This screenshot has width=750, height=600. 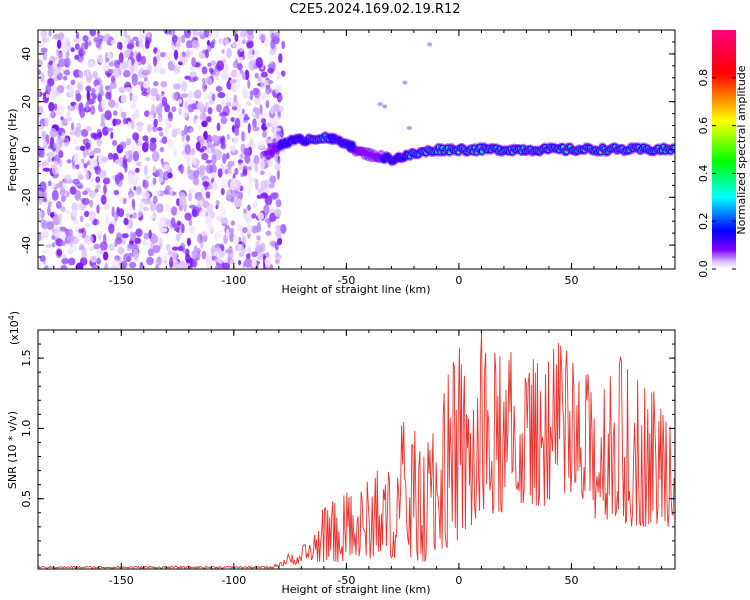 What do you see at coordinates (724, 149) in the screenshot?
I see `colorbar-gradient` at bounding box center [724, 149].